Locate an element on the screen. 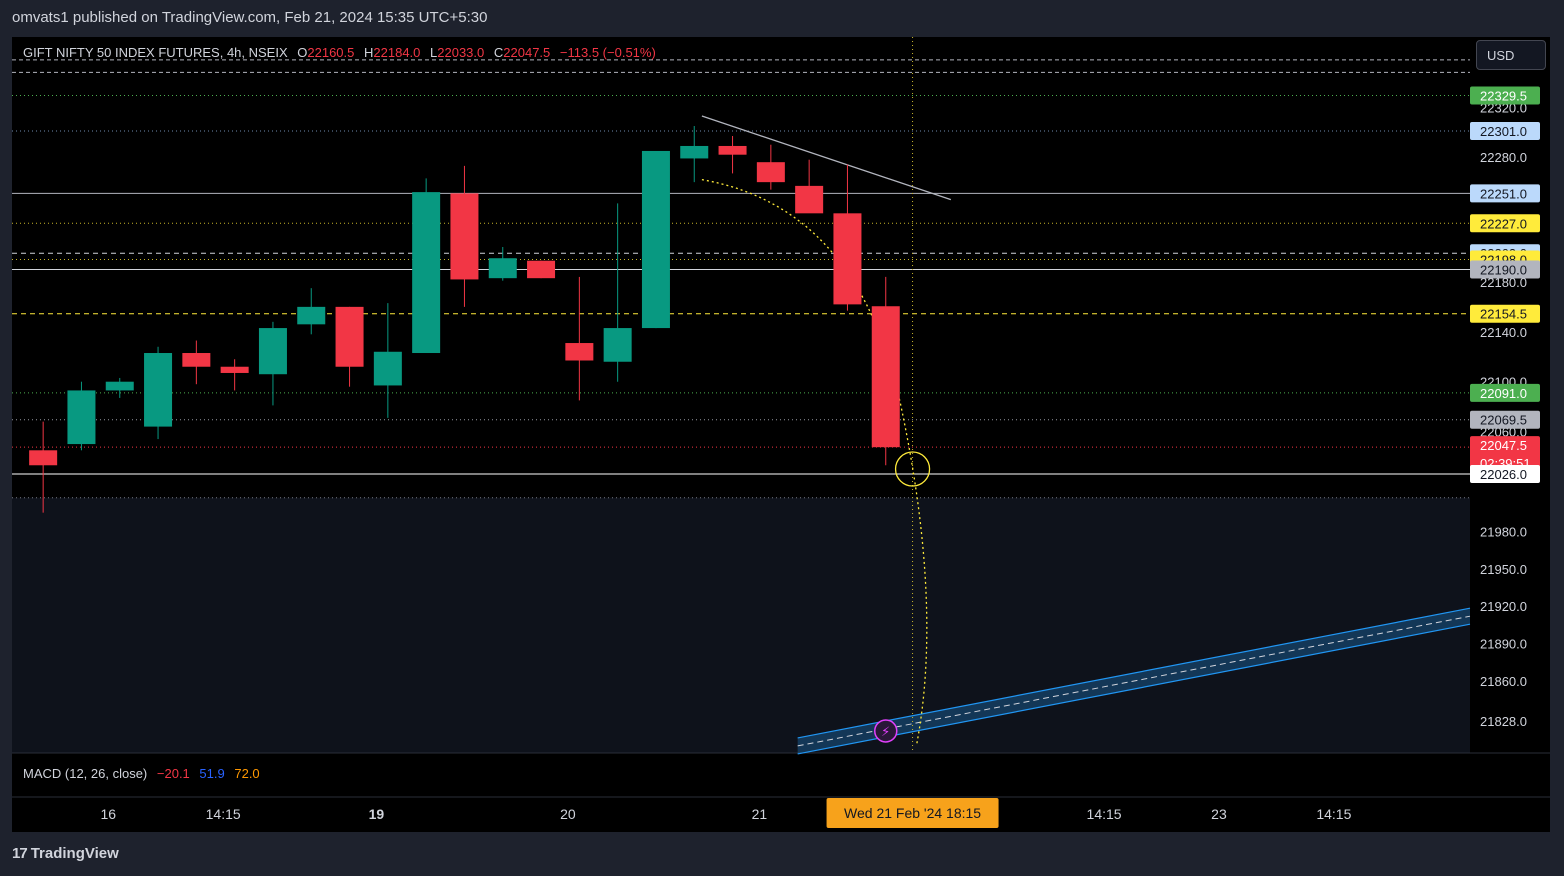 The width and height of the screenshot is (1564, 876). price-badge-label-9: 22069.5 is located at coordinates (1503, 420).